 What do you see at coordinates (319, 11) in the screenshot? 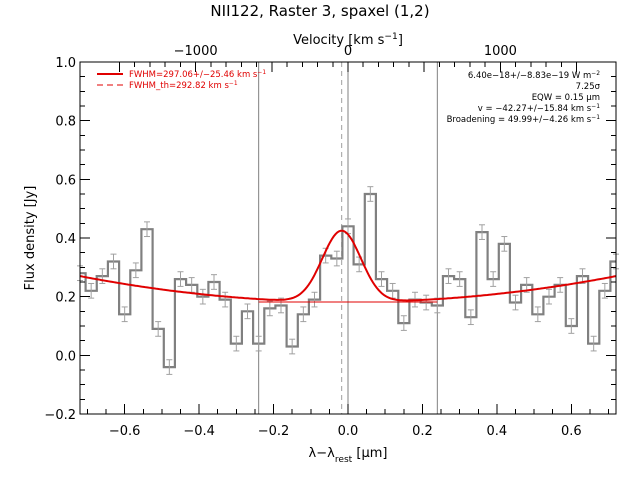
I see `chart-title: NII122, Raster 3, spaxel (1,2)` at bounding box center [319, 11].